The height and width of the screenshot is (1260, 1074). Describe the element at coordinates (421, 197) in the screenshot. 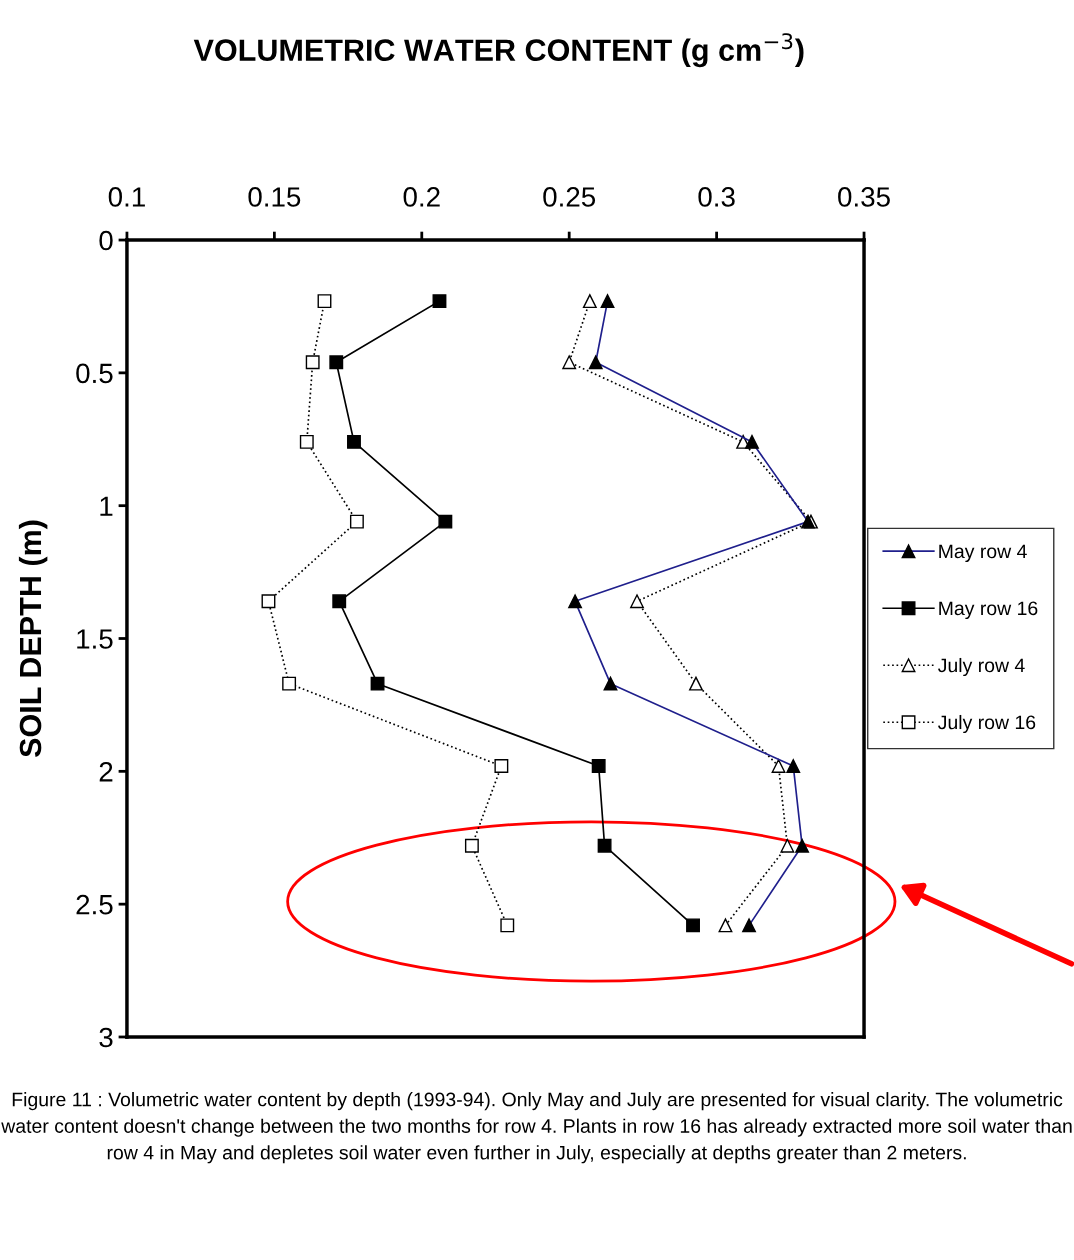

I see `x-tick-label: 0.2` at that location.